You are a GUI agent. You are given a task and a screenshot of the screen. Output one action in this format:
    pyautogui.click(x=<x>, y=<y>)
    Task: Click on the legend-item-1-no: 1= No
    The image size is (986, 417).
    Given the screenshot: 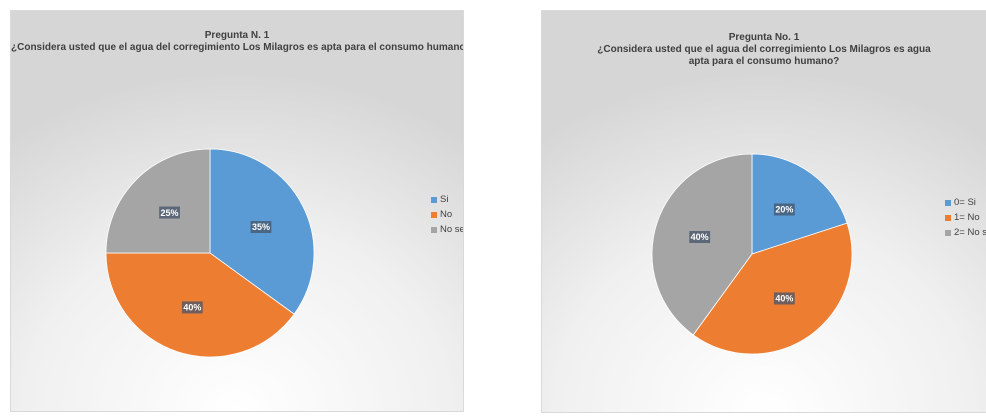 What is the action you would take?
    pyautogui.click(x=965, y=217)
    